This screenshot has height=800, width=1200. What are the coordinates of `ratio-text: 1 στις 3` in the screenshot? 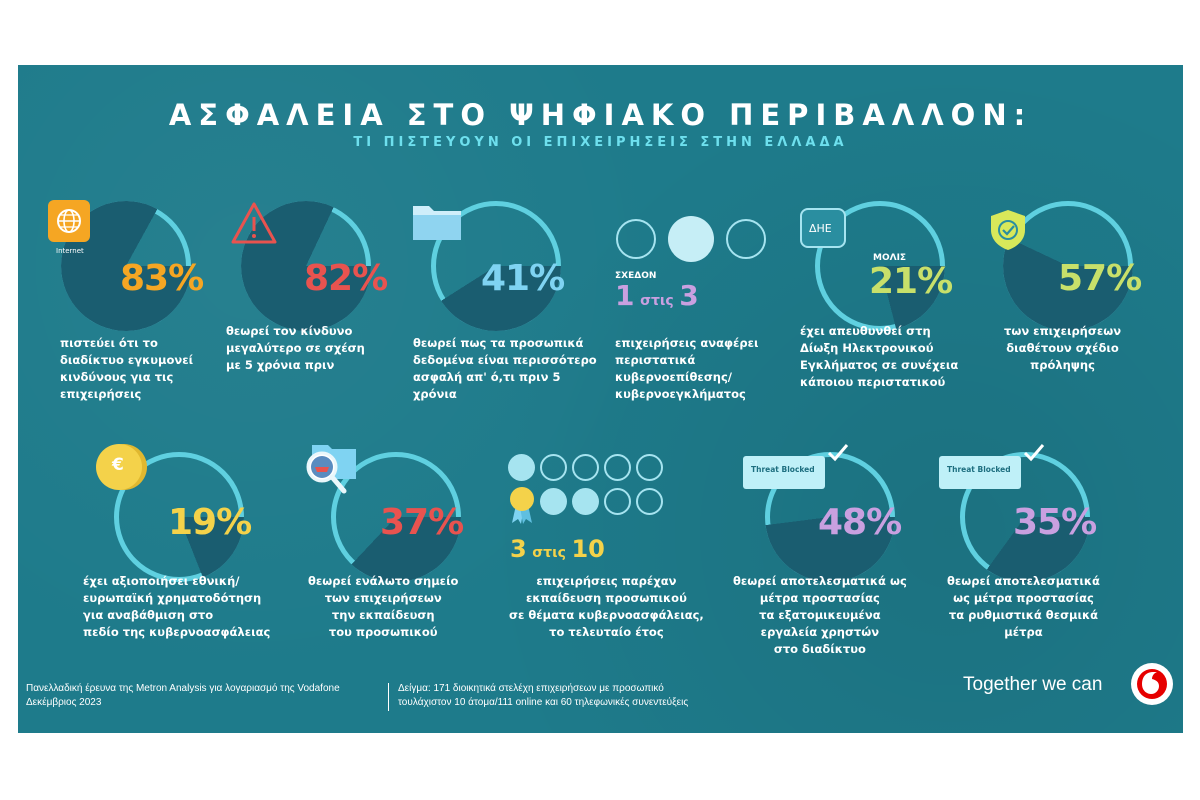 It's located at (657, 295).